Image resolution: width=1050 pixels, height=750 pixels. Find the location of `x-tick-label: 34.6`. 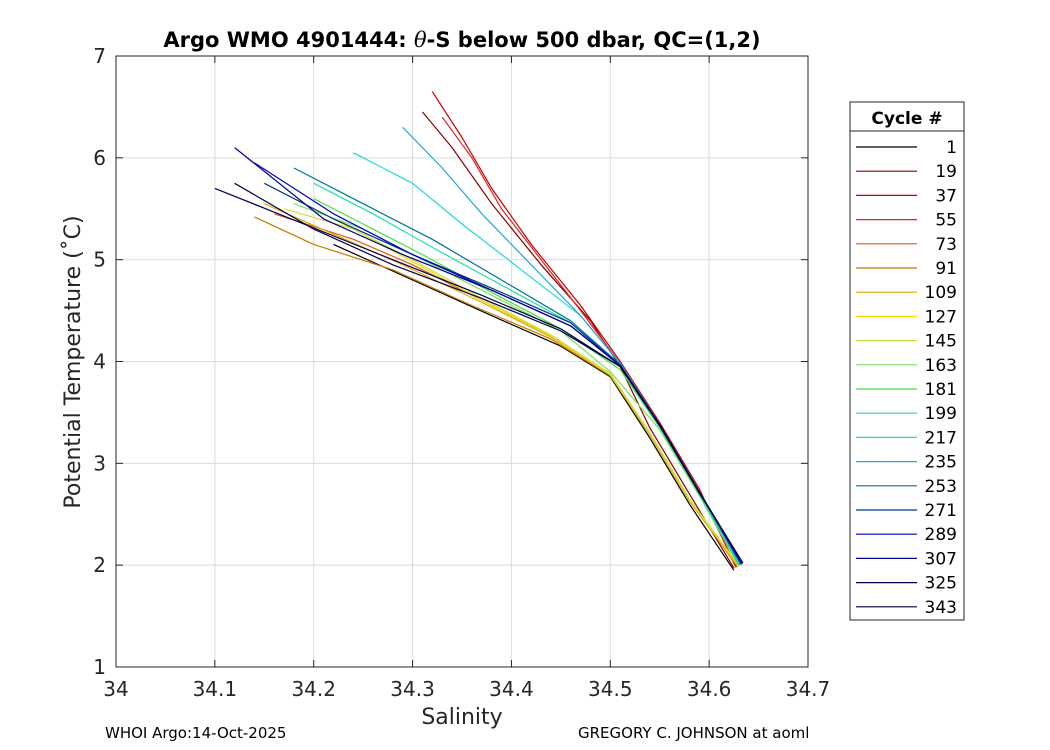

x-tick-label: 34.6 is located at coordinates (709, 689).